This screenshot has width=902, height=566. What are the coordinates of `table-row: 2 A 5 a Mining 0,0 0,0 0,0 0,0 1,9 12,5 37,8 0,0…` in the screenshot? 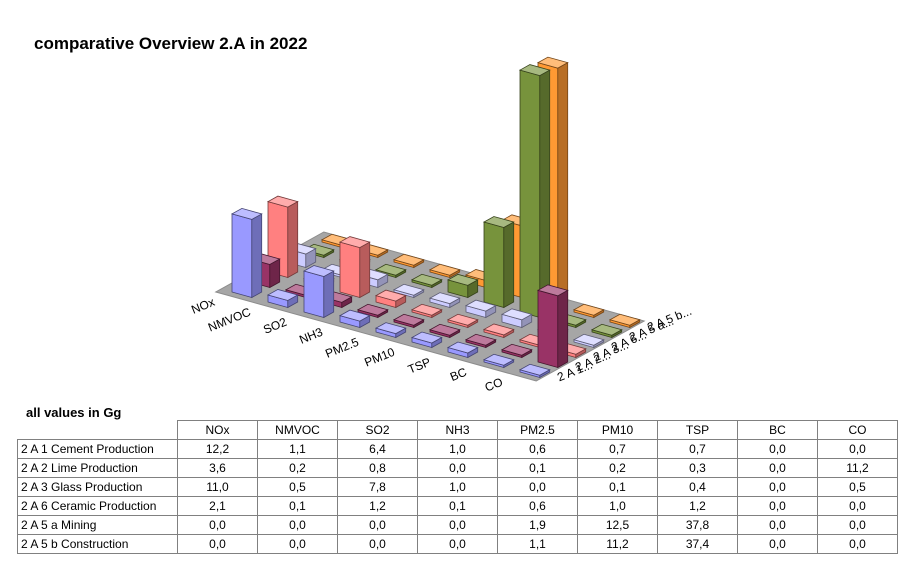 It's located at (457, 525).